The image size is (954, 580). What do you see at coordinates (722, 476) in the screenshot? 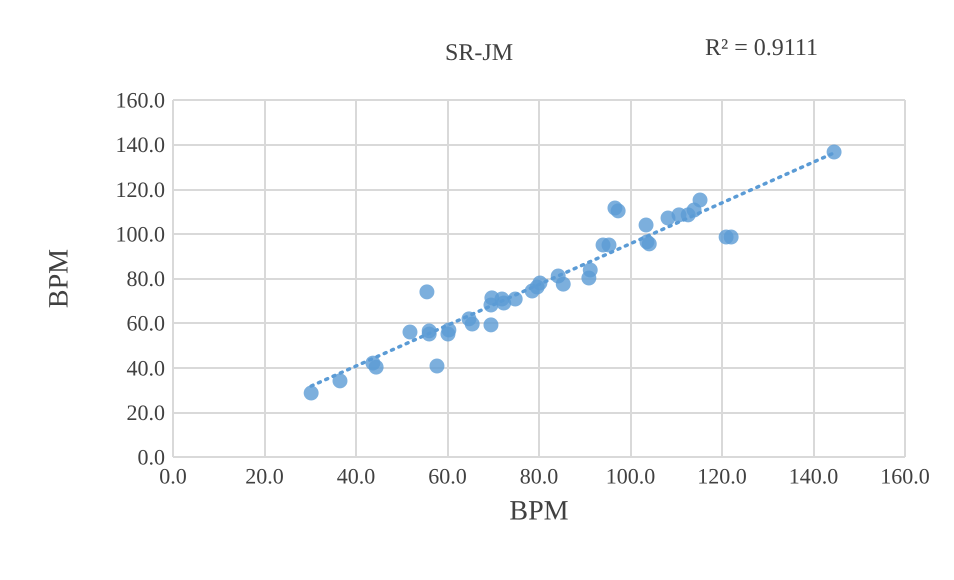
I see `x-tick-label: 120.0` at bounding box center [722, 476].